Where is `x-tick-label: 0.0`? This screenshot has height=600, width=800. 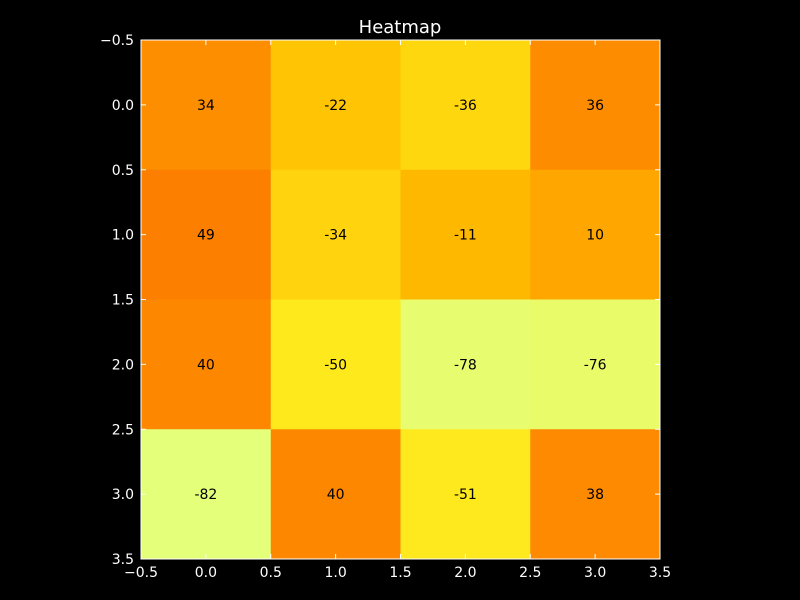
x-tick-label: 0.0 is located at coordinates (206, 573).